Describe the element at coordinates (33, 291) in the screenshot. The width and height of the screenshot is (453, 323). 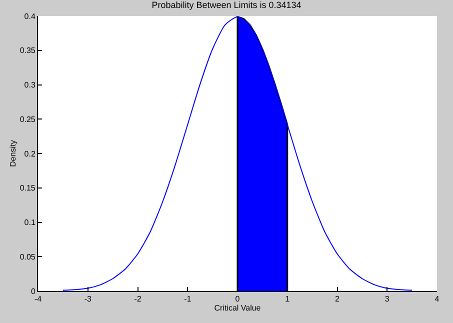
I see `y-tick-label: 0` at that location.